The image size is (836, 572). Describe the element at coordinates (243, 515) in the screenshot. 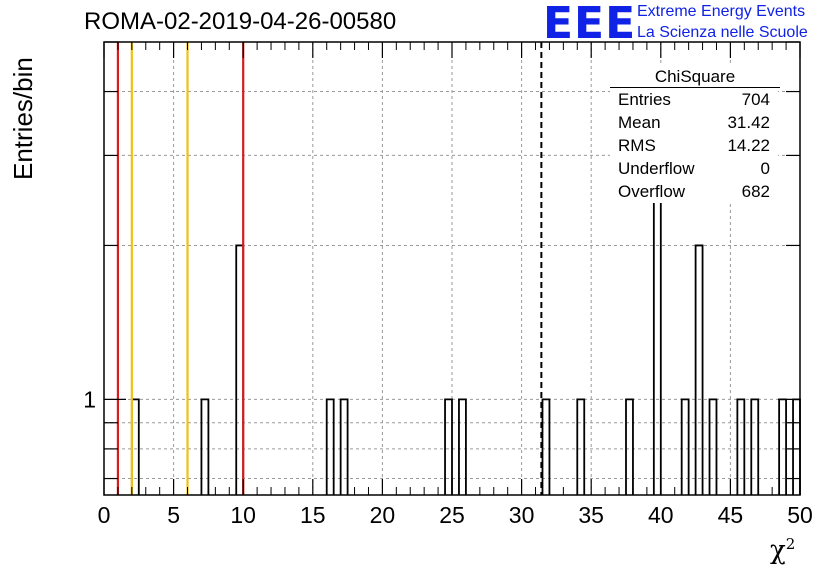

I see `x-tick-label: 10` at that location.